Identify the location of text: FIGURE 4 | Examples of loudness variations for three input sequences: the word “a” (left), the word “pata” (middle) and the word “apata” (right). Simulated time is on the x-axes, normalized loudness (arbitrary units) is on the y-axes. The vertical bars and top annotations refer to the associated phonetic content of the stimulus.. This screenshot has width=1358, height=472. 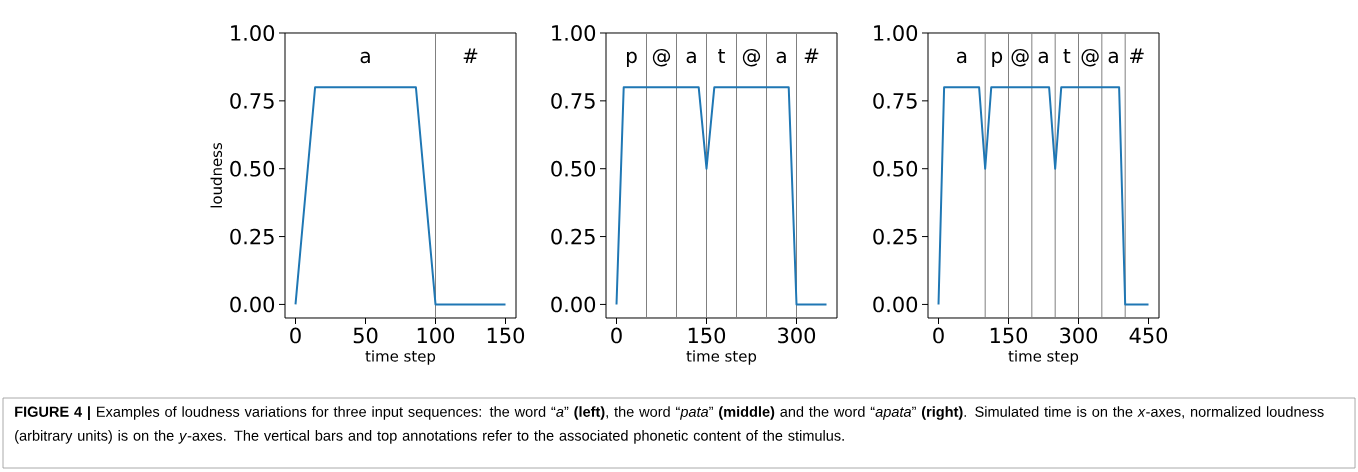
(669, 425).